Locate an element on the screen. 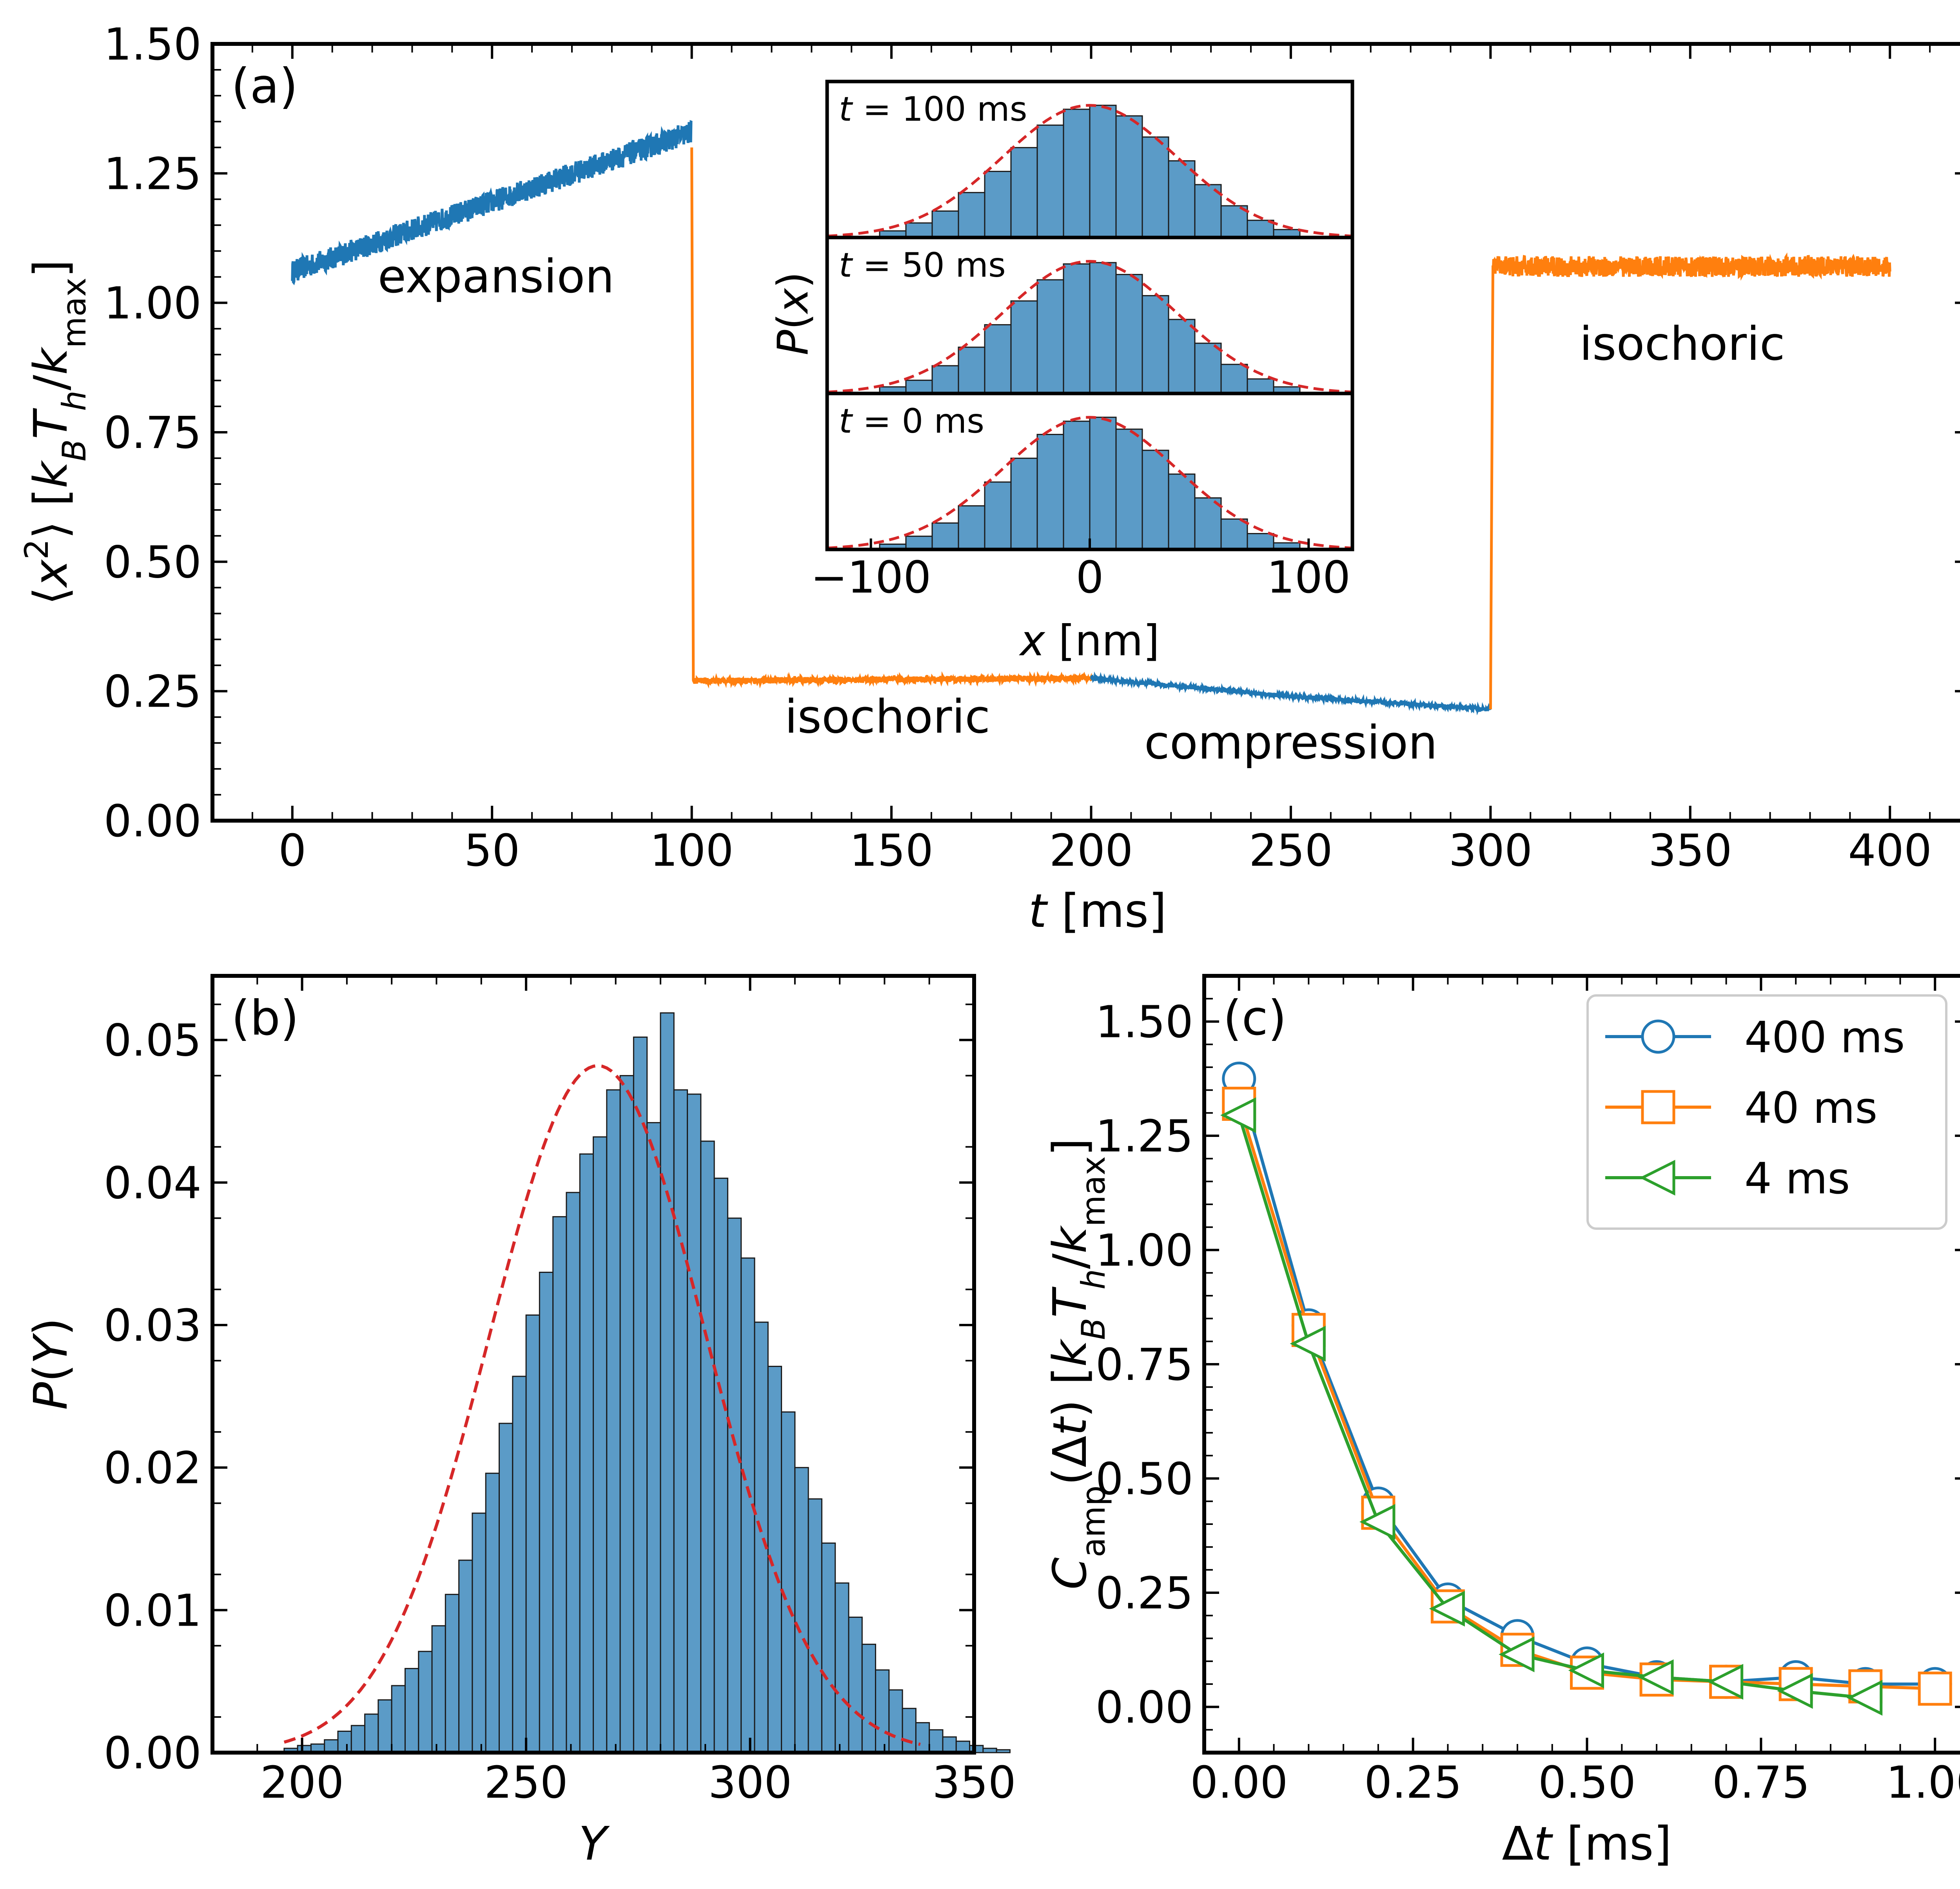 This screenshot has height=1889, width=1960. a-ytick-label: 0.00 is located at coordinates (152, 821).